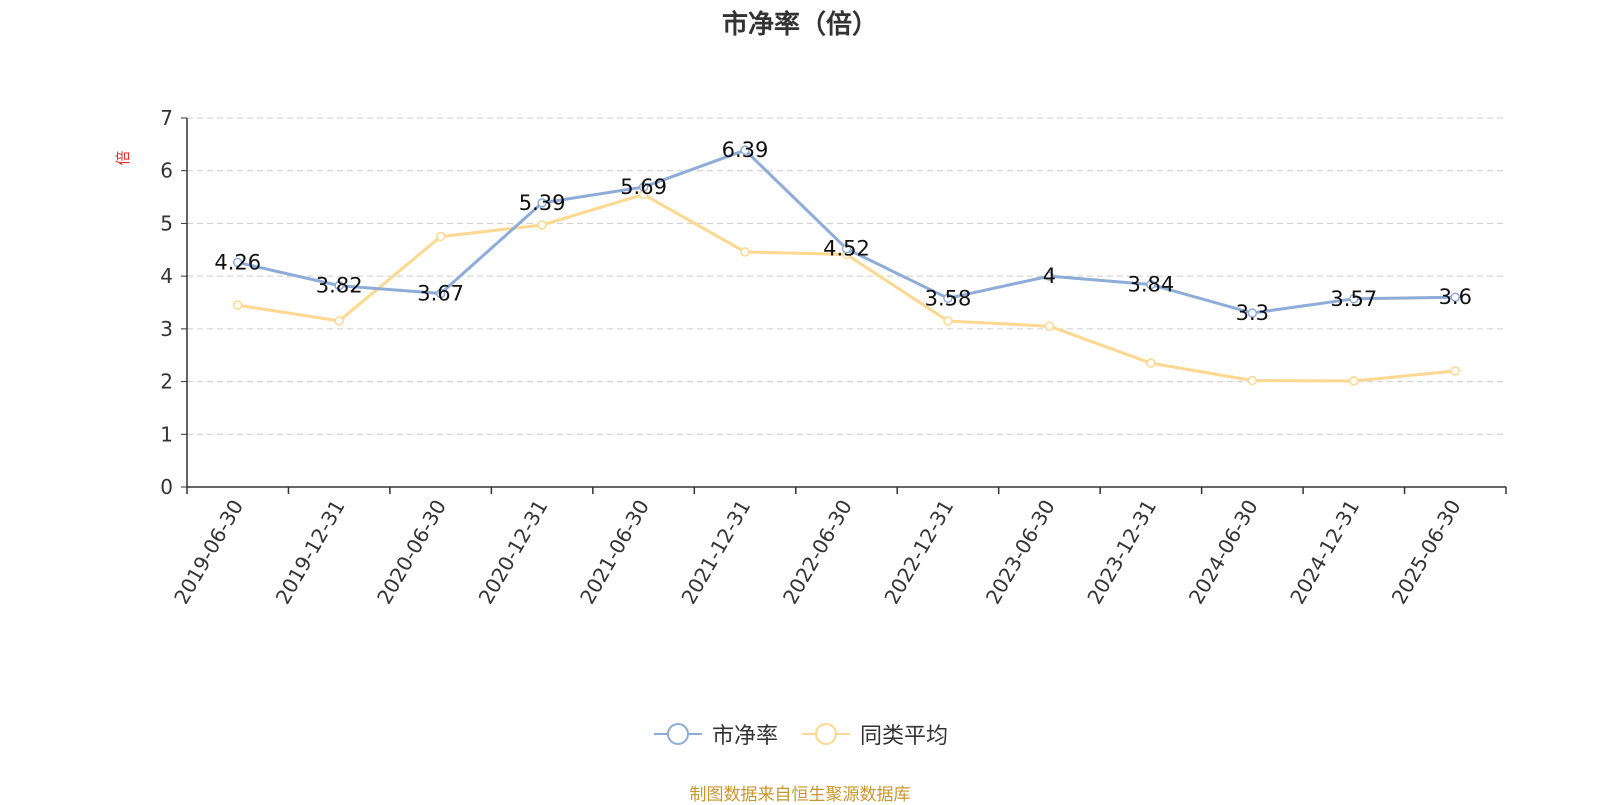  I want to click on y-tick-label: 4, so click(166, 276).